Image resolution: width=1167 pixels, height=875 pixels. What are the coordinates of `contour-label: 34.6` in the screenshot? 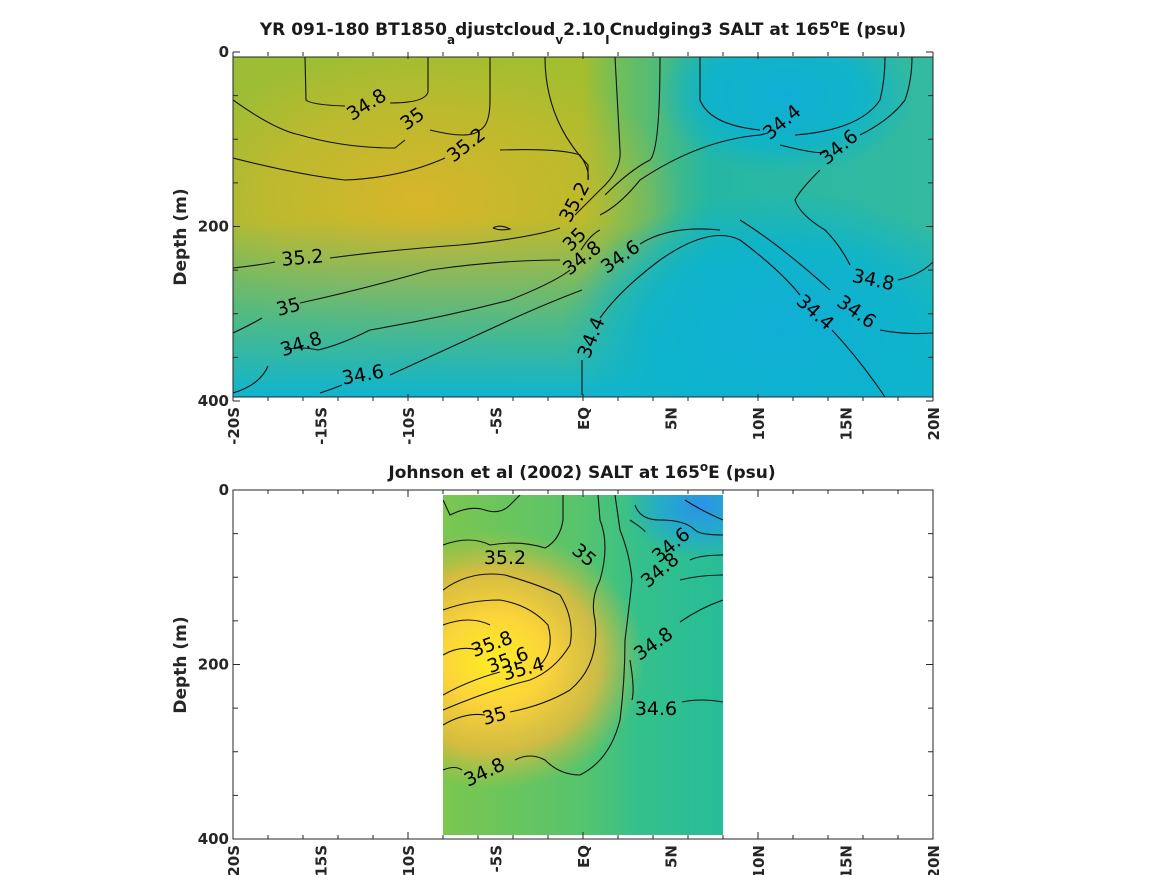 It's located at (656, 709).